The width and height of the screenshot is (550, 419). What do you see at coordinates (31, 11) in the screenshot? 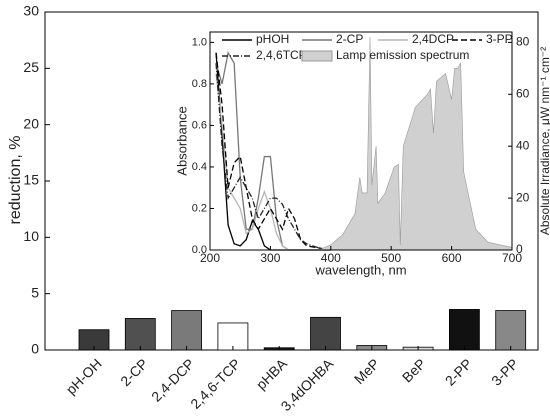
I see `y-tick-label: 30` at bounding box center [31, 11].